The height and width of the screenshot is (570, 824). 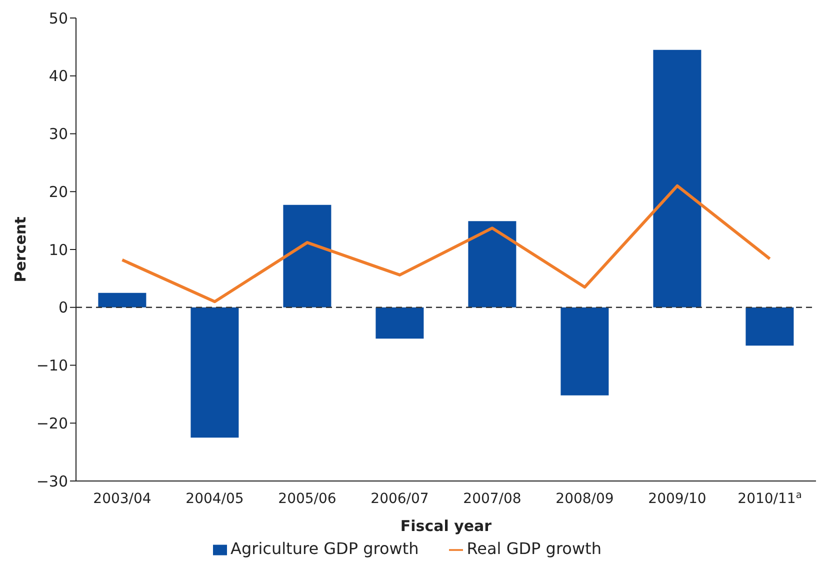 I want to click on x-tick-label: 2009/10, so click(x=677, y=499).